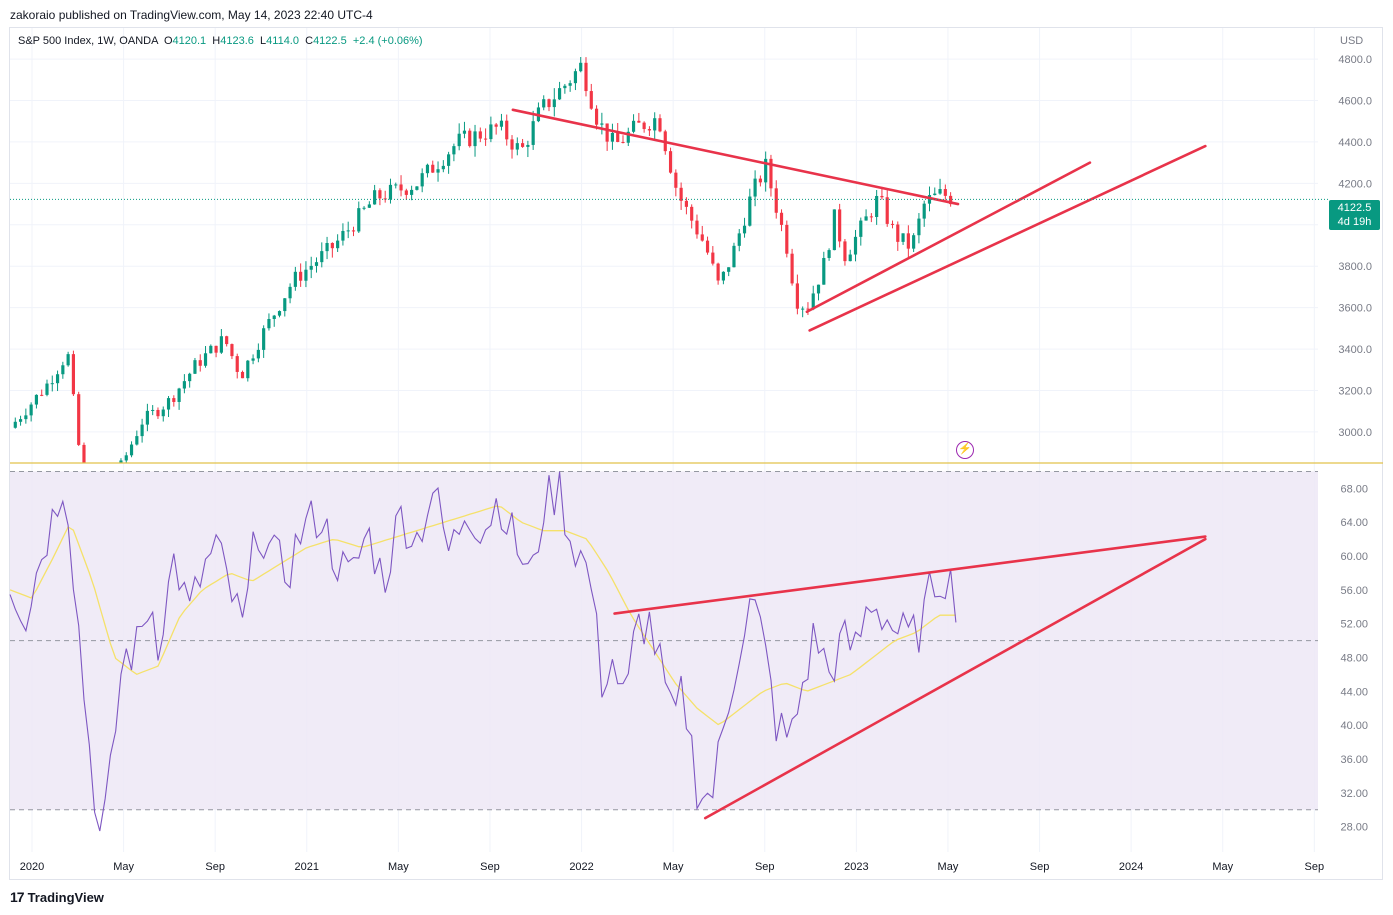 This screenshot has width=1393, height=915. Describe the element at coordinates (17, 897) in the screenshot. I see `tradingview-mark-icon: 17` at that location.